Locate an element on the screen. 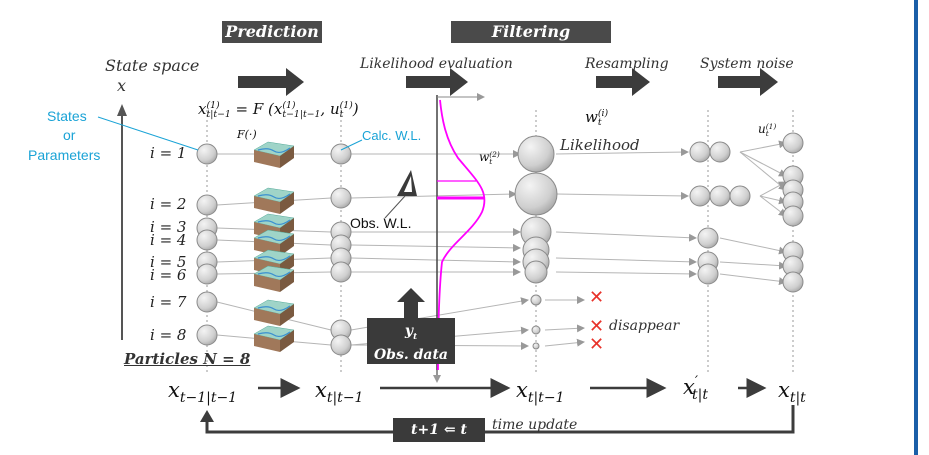  map-terrain-icon is located at coordinates (274, 246).